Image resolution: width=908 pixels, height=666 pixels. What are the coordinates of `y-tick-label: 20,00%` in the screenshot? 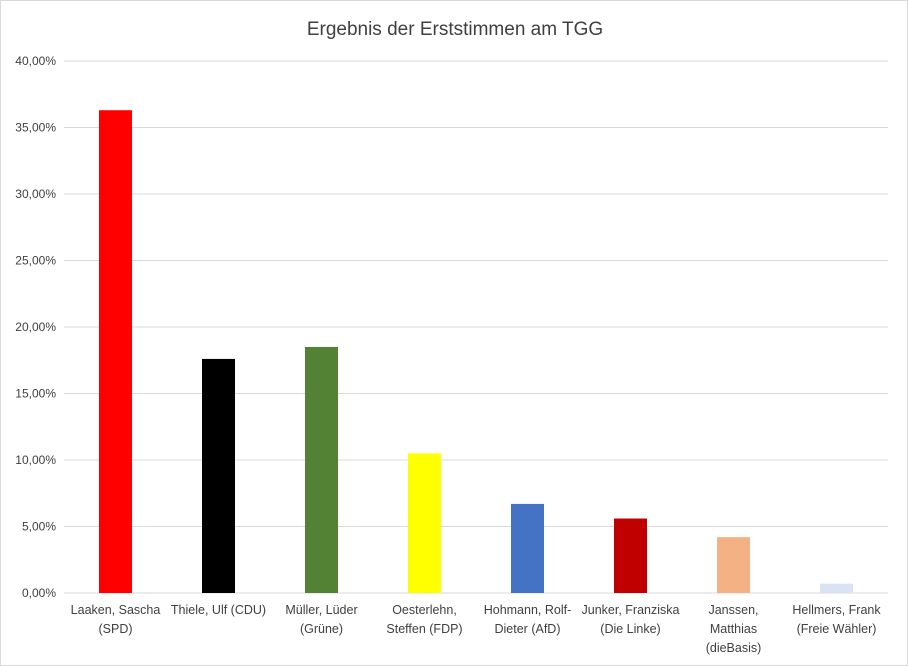 It's located at (35, 327).